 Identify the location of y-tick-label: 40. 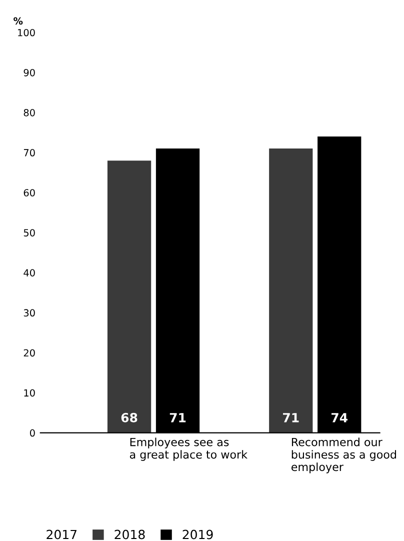
(29, 272).